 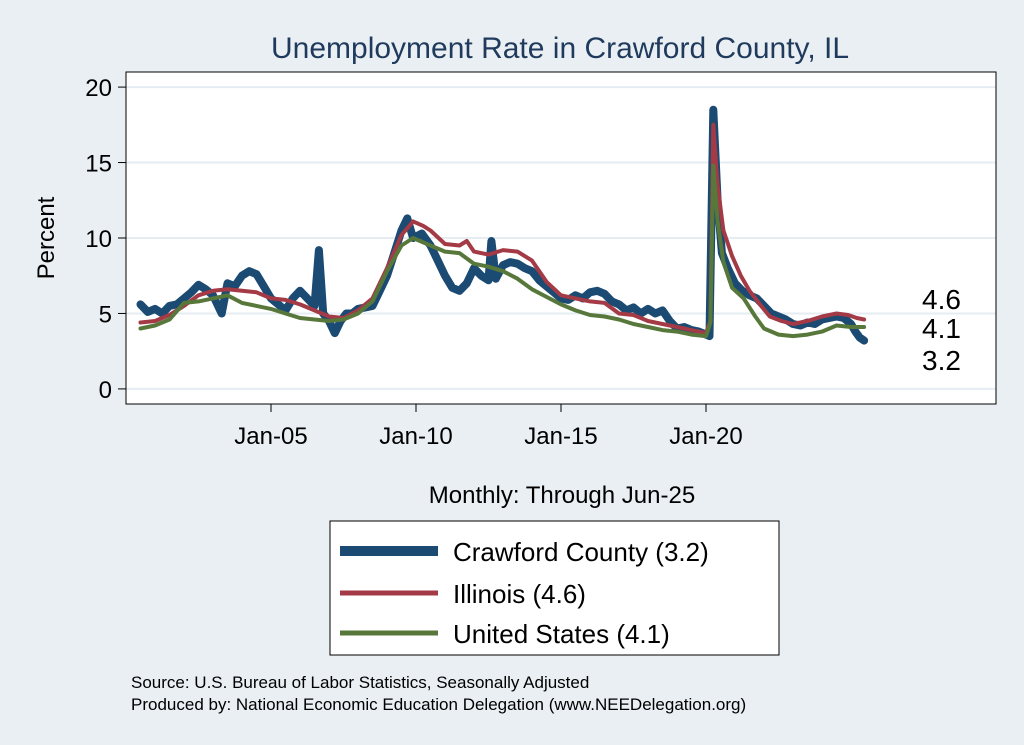 I want to click on y-axis: 0 5 10 15 20, so click(x=105, y=239).